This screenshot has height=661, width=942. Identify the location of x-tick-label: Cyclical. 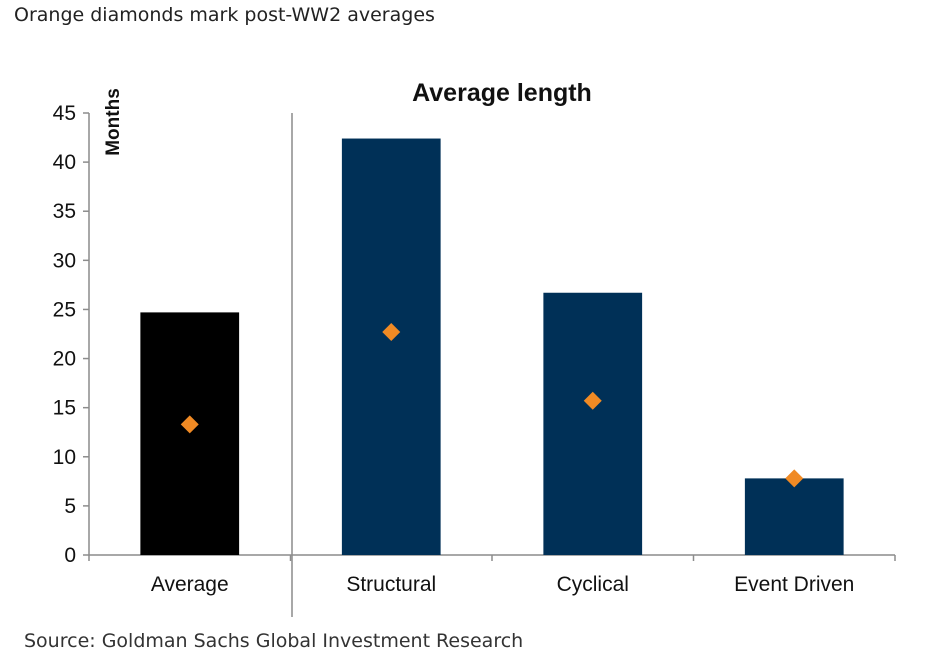
(593, 584).